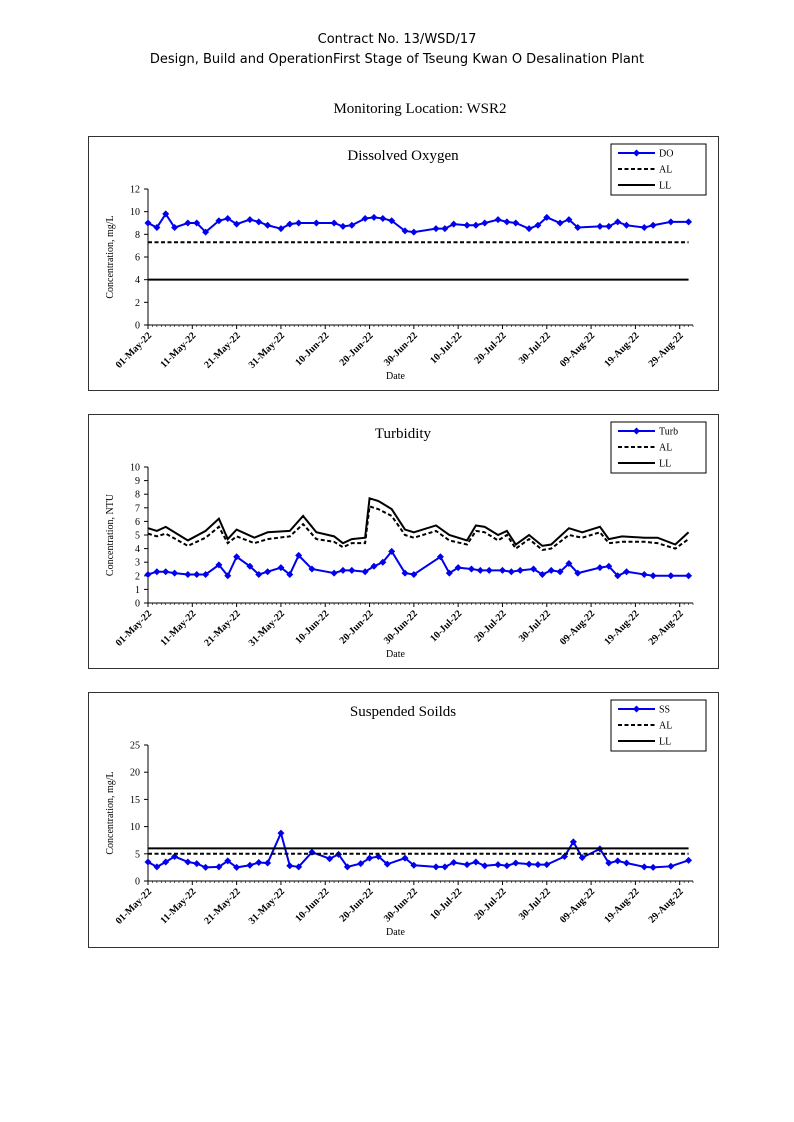  I want to click on x-tick-label: 20-Jul-22, so click(491, 904).